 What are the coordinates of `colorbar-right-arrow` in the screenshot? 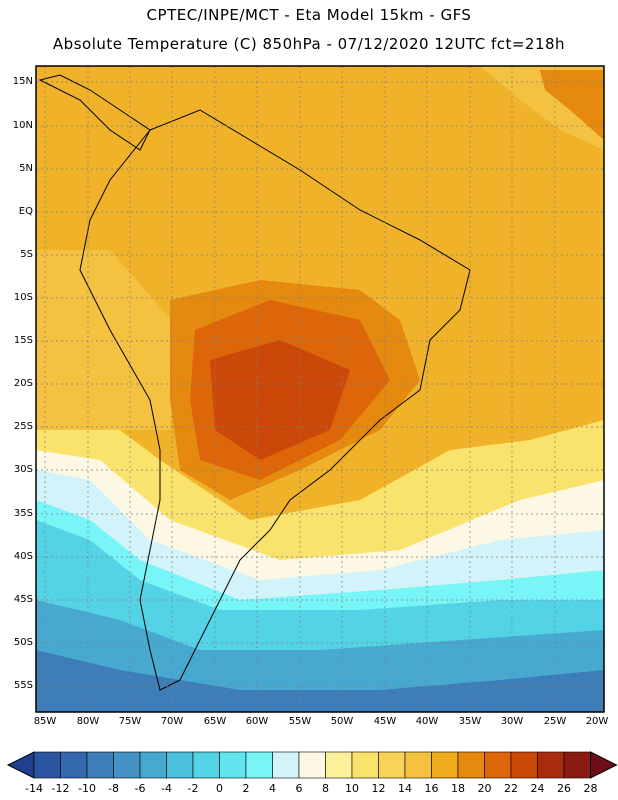 It's located at (604, 765).